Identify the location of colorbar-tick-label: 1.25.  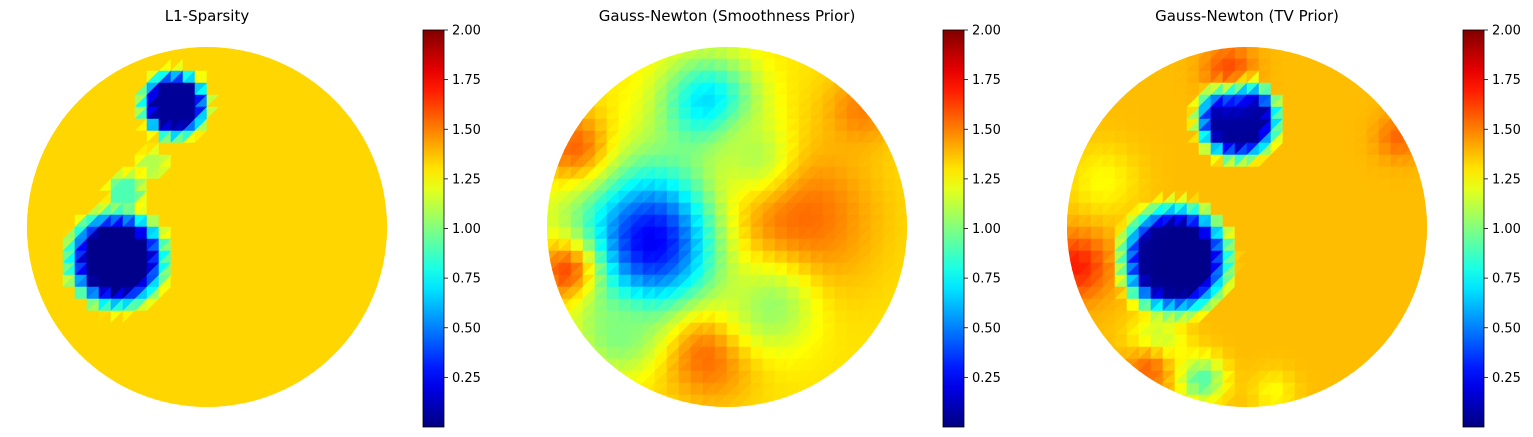
(466, 179).